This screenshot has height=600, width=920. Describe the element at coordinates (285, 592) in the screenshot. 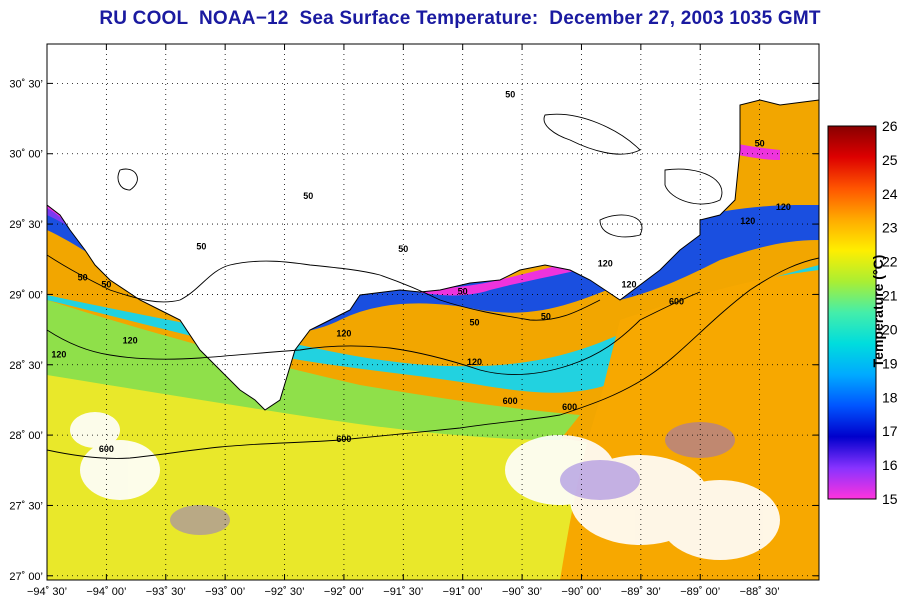

I see `lon-label: −92˚ 30’` at that location.